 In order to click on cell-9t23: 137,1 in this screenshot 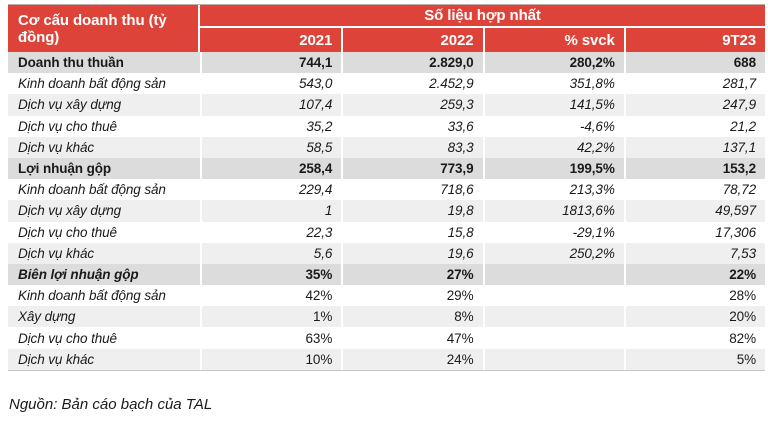, I will do `click(694, 147)`.